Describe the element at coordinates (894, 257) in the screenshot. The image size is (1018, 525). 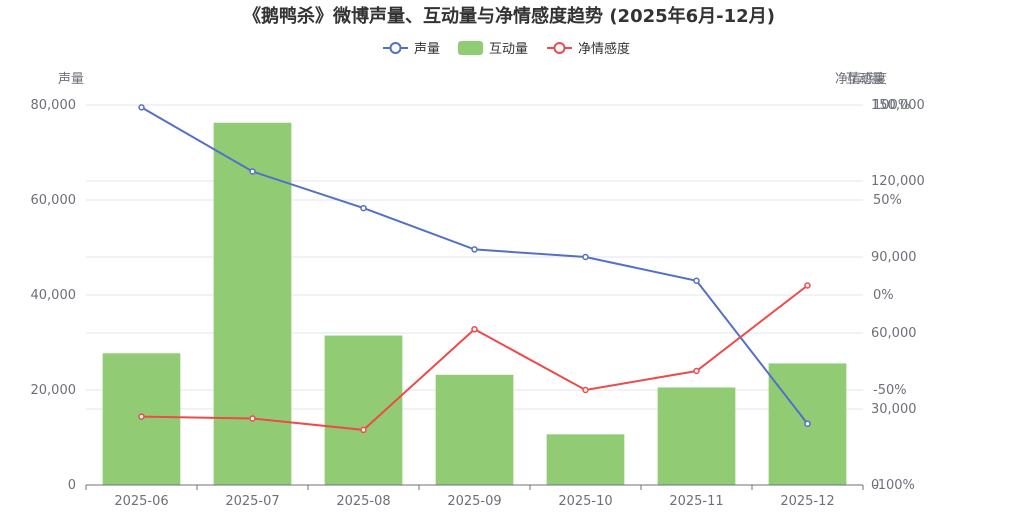
I see `y-right-tick-label: 90,000` at that location.